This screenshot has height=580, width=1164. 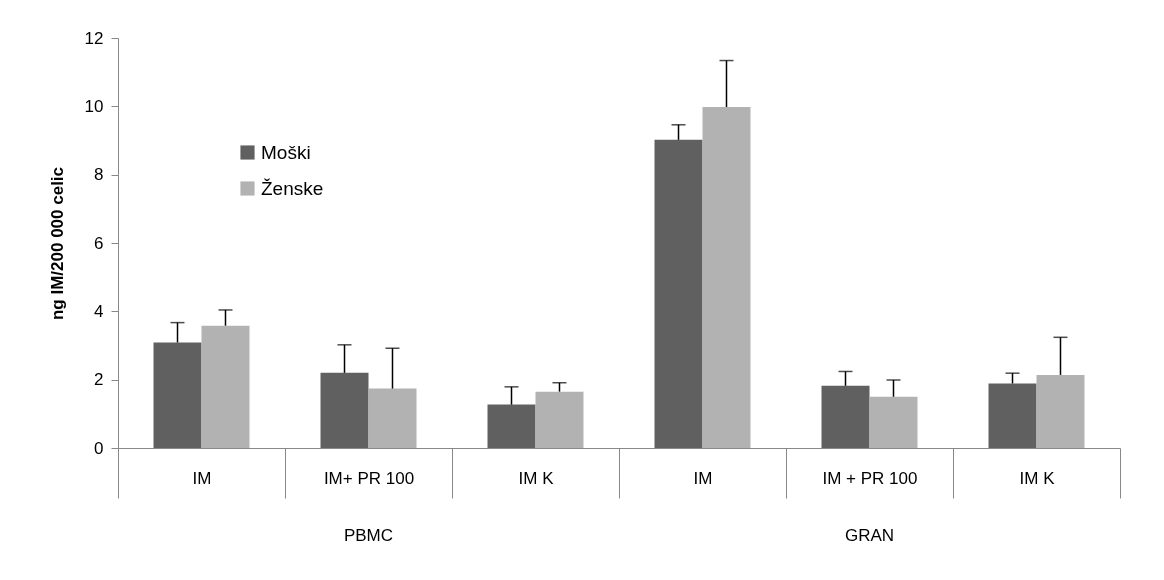 I want to click on y-tick-label: 10, so click(x=94, y=106).